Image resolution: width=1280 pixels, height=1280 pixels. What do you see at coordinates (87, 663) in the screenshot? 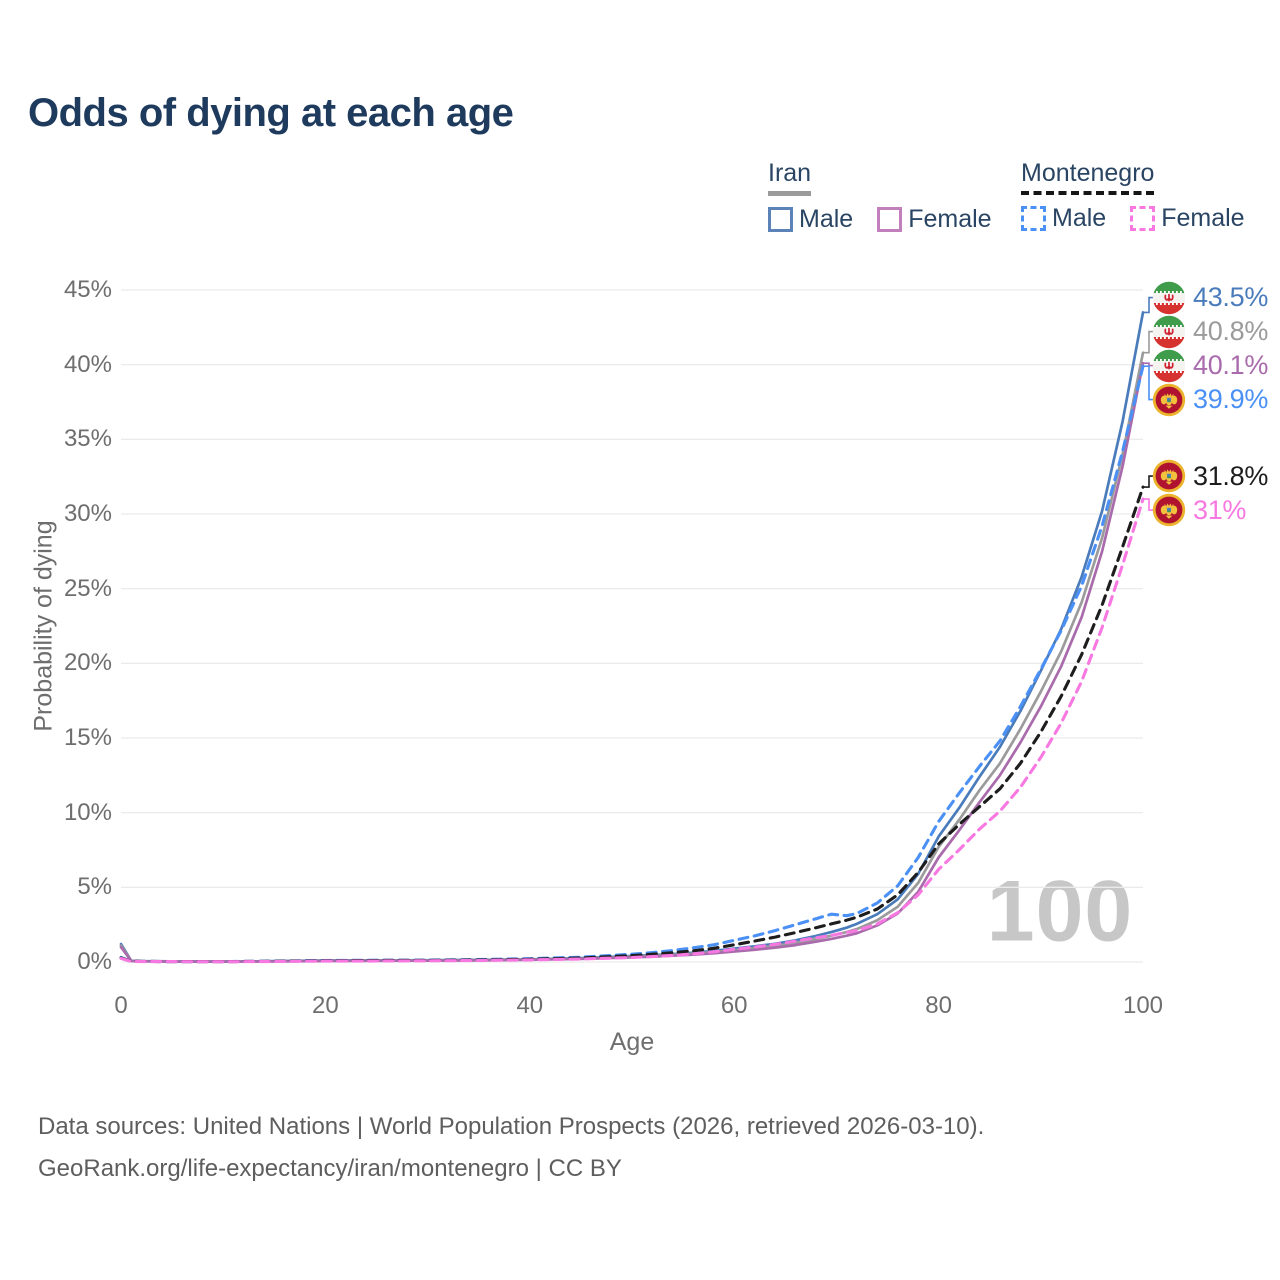
I see `y-tick-label: 20%` at bounding box center [87, 663].